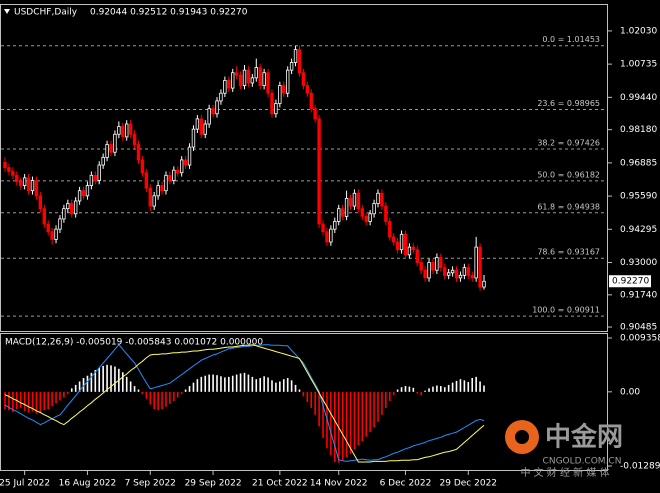 The height and width of the screenshot is (493, 660). I want to click on x-tick-label: 6 Dec 2022, so click(406, 484).